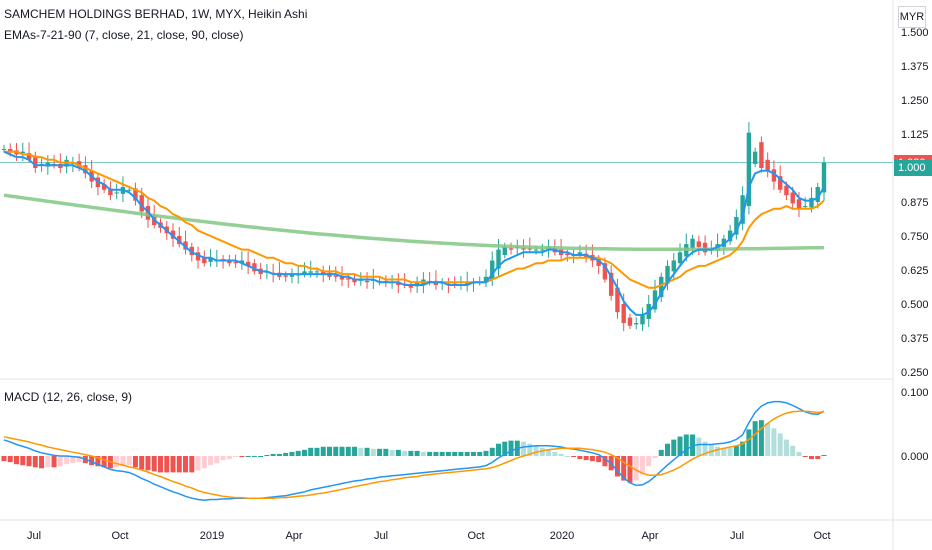 The height and width of the screenshot is (550, 932). What do you see at coordinates (915, 425) in the screenshot?
I see `macd-axis: 0.100 0.000` at bounding box center [915, 425].